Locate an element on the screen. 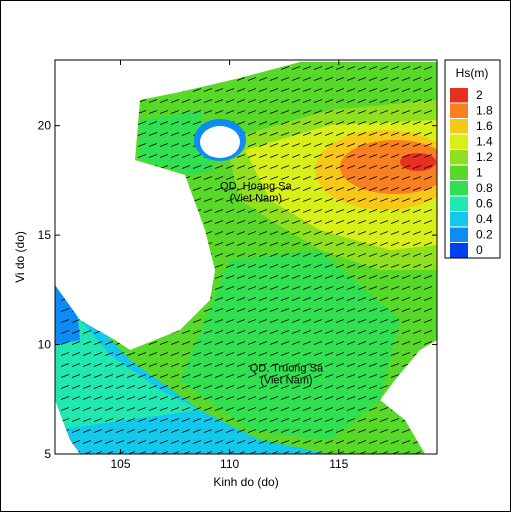 This screenshot has width=511, height=512. colorbar-swatch is located at coordinates (459, 126).